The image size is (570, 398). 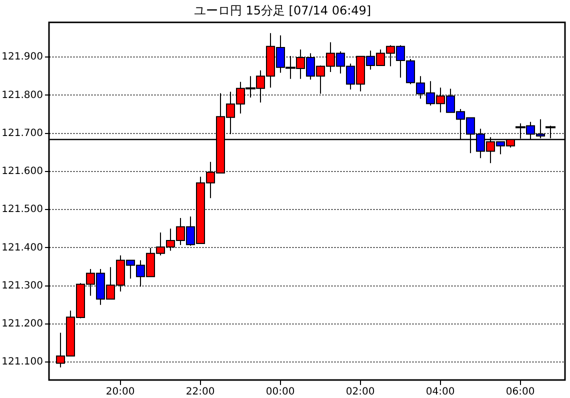 I want to click on y-tick-label: 121.400, so click(x=22, y=248).